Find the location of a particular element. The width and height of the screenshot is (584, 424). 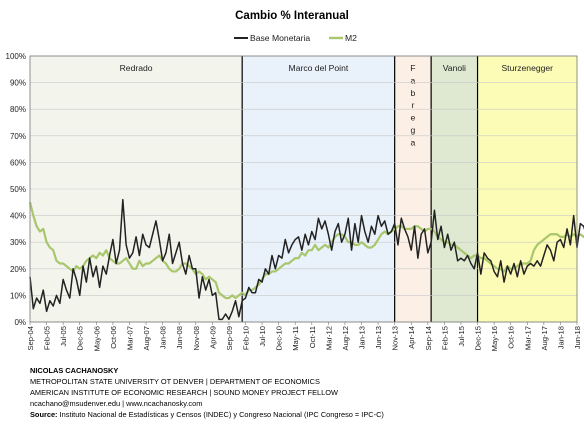

y-tick-label: 80% is located at coordinates (18, 109).